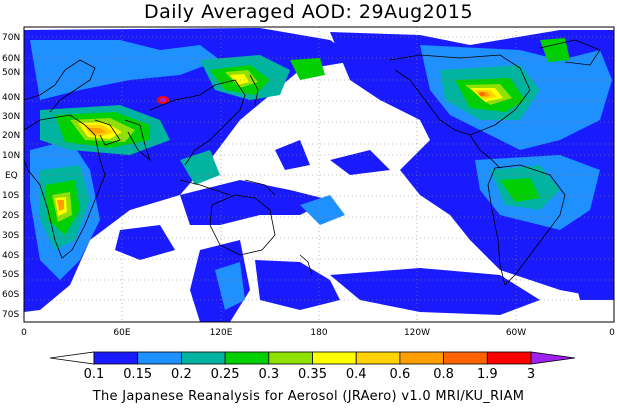  I want to click on colorbar-label-3: 0.25, so click(225, 374).